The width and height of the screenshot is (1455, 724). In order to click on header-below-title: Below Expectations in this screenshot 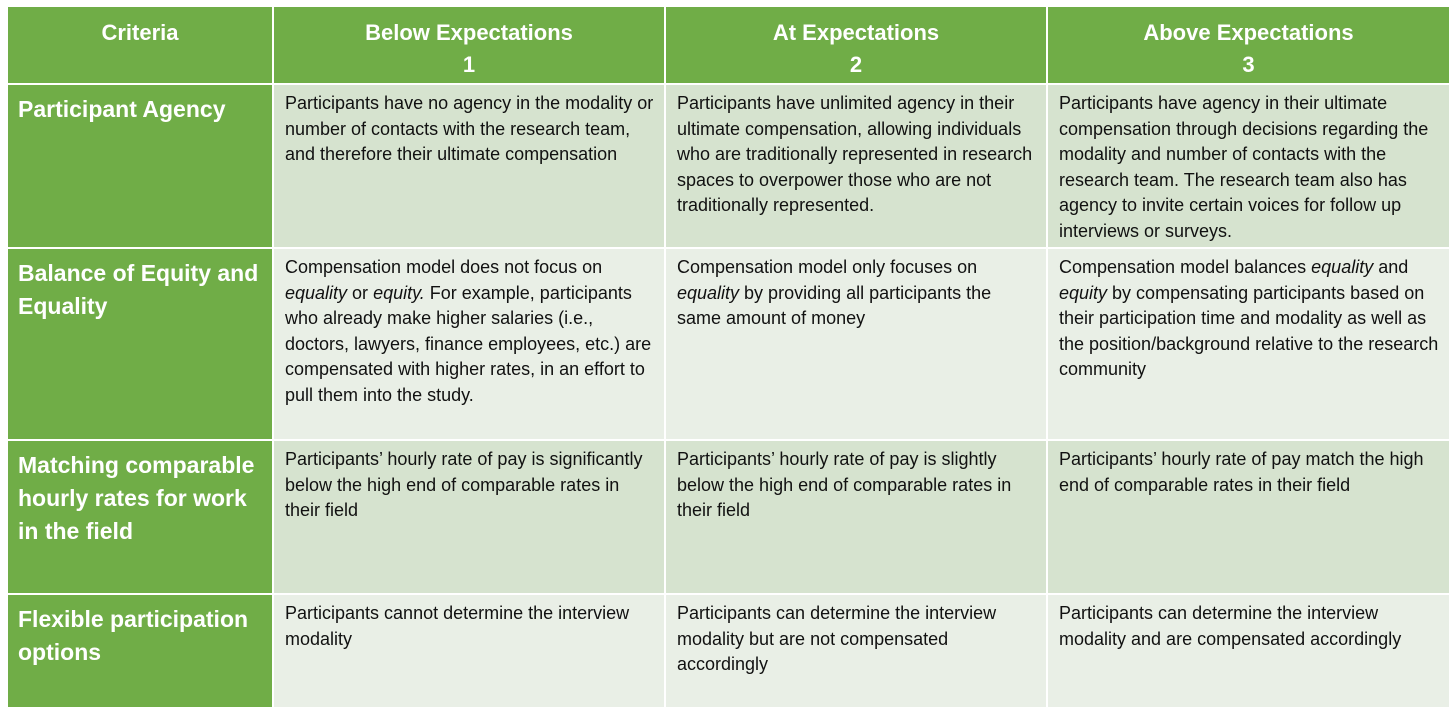, I will do `click(469, 32)`.